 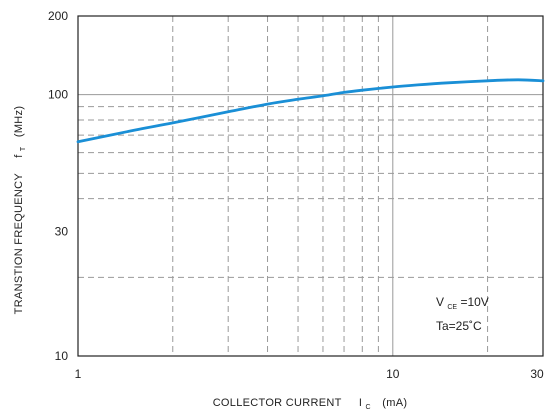 What do you see at coordinates (58, 186) in the screenshot?
I see `y-tick-labels: 10 30 100 200` at bounding box center [58, 186].